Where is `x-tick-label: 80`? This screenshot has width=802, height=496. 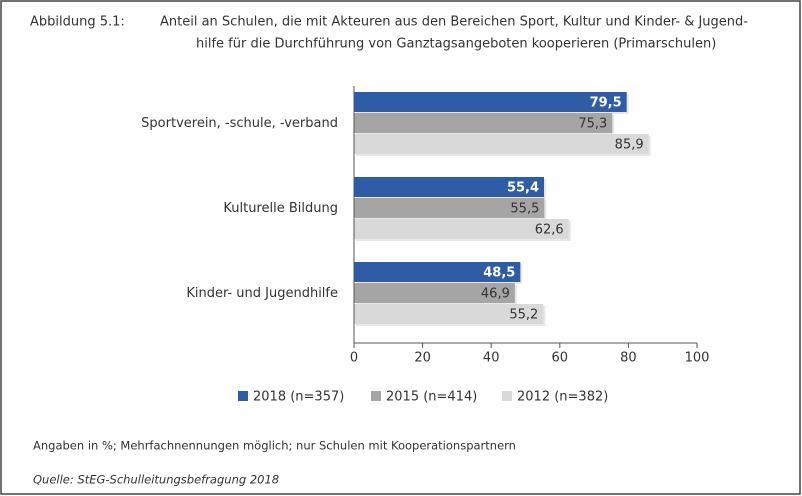 x-tick-label: 80 is located at coordinates (628, 358).